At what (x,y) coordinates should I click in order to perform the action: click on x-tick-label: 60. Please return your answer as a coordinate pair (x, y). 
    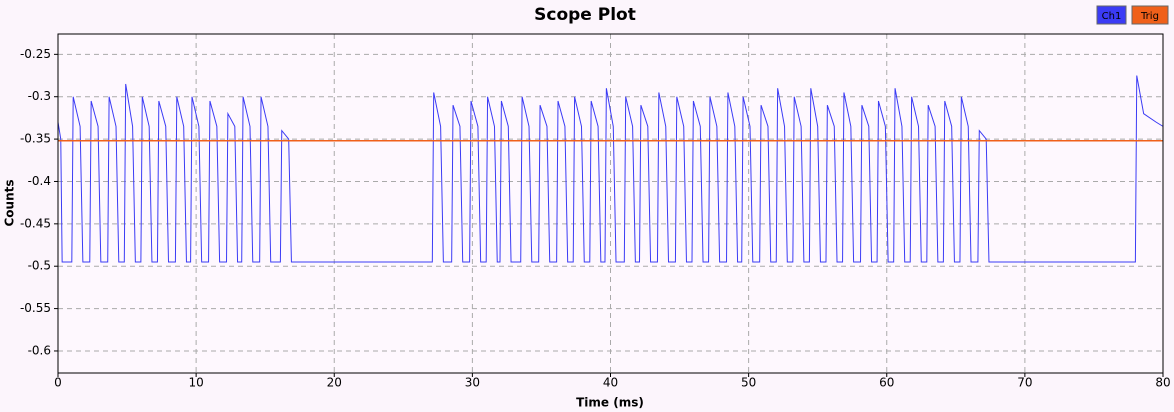
    Looking at the image, I should click on (886, 383).